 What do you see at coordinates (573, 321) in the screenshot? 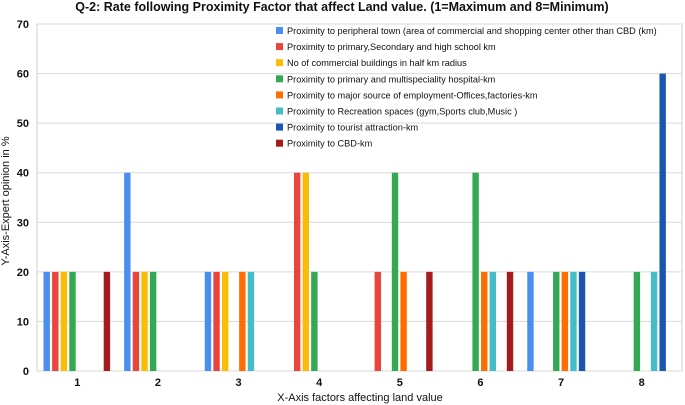
I see `bar-cat7-series6` at bounding box center [573, 321].